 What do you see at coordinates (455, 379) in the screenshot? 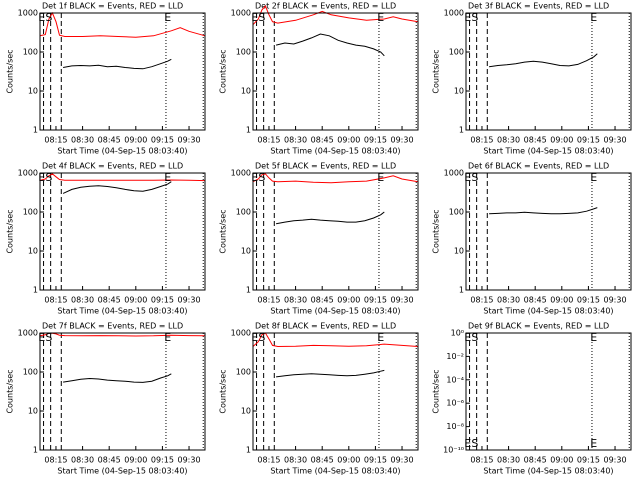
I see `y-tick-label: 10⁻⁴` at bounding box center [455, 379].